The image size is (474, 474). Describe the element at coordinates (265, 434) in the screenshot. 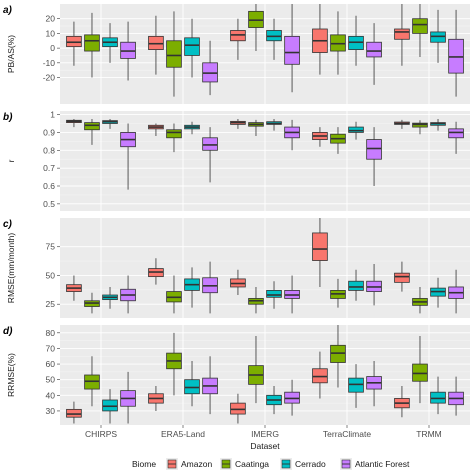

I see `x-tick-label: IMERG` at that location.